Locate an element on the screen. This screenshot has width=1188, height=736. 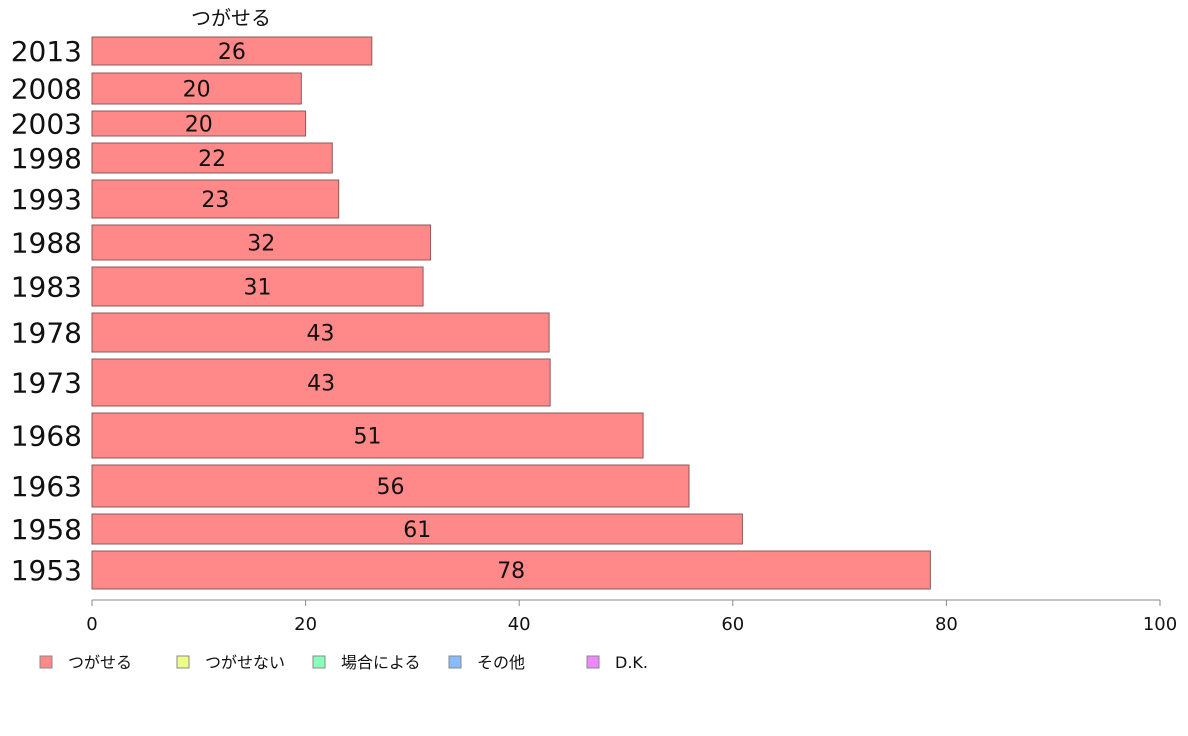
legend-item: つがせない is located at coordinates (230, 662).